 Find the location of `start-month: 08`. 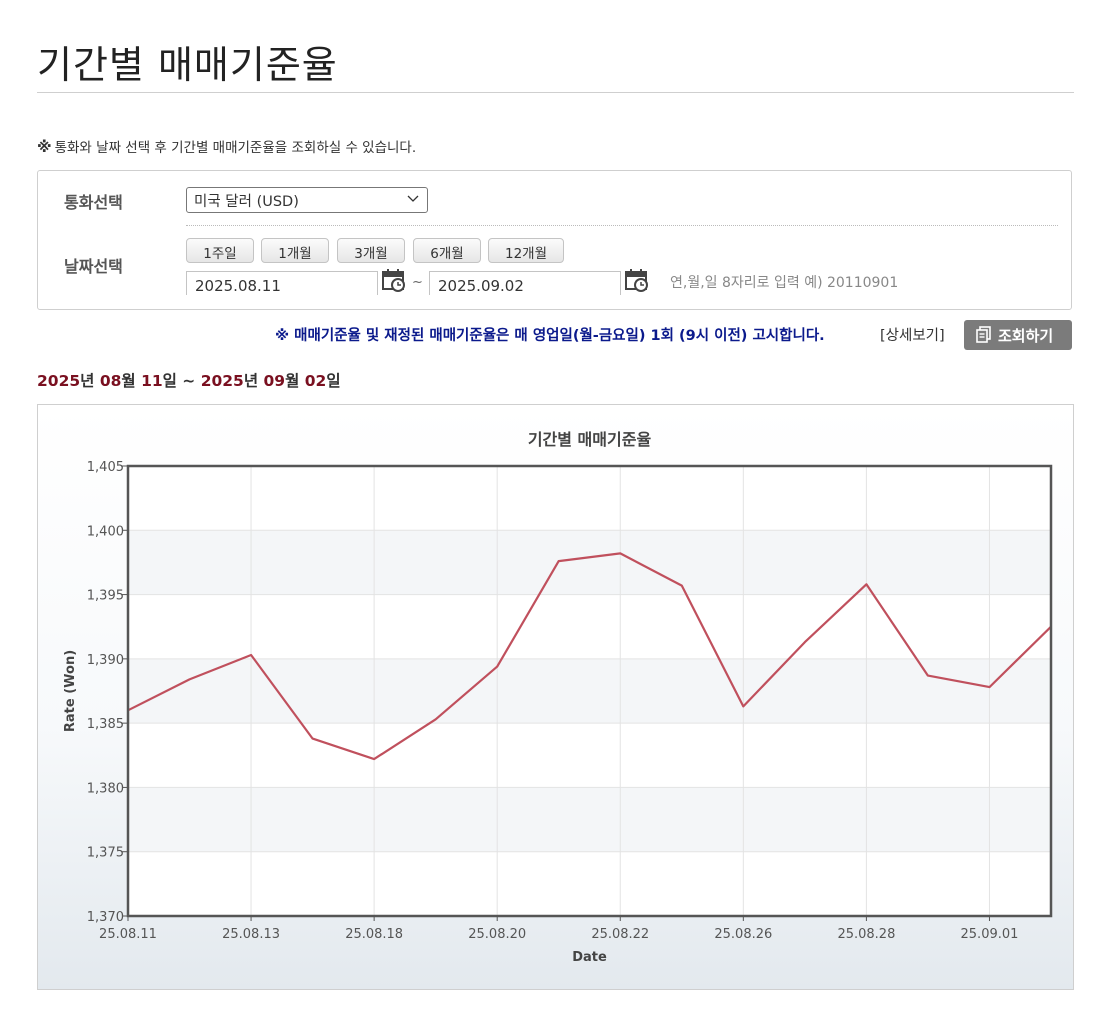

start-month: 08 is located at coordinates (110, 381).